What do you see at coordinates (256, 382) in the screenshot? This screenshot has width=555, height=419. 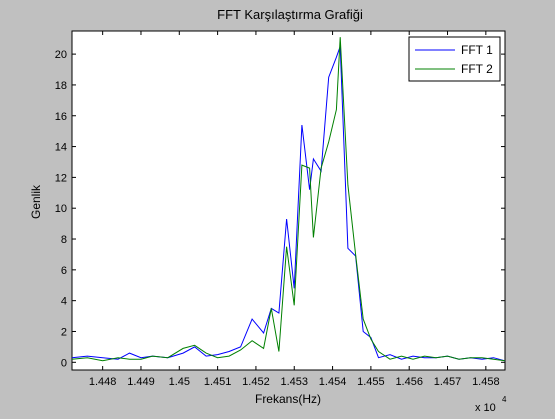 I see `x-tick-label: 1.452` at bounding box center [256, 382].